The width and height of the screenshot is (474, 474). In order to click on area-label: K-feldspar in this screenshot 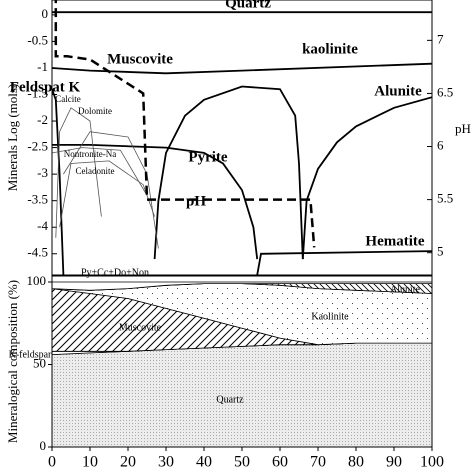, I will do `click(30, 354)`.